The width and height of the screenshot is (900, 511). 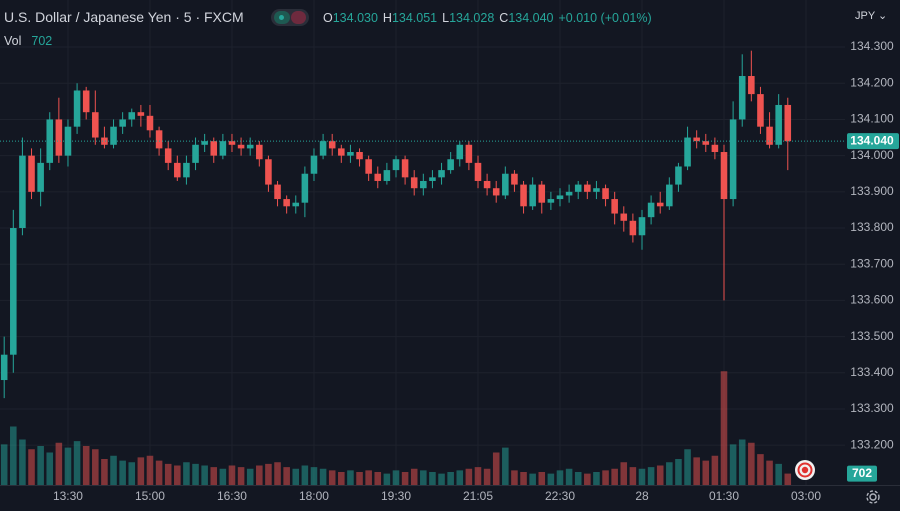 I want to click on x-tick-label: 03:00, so click(x=806, y=496).